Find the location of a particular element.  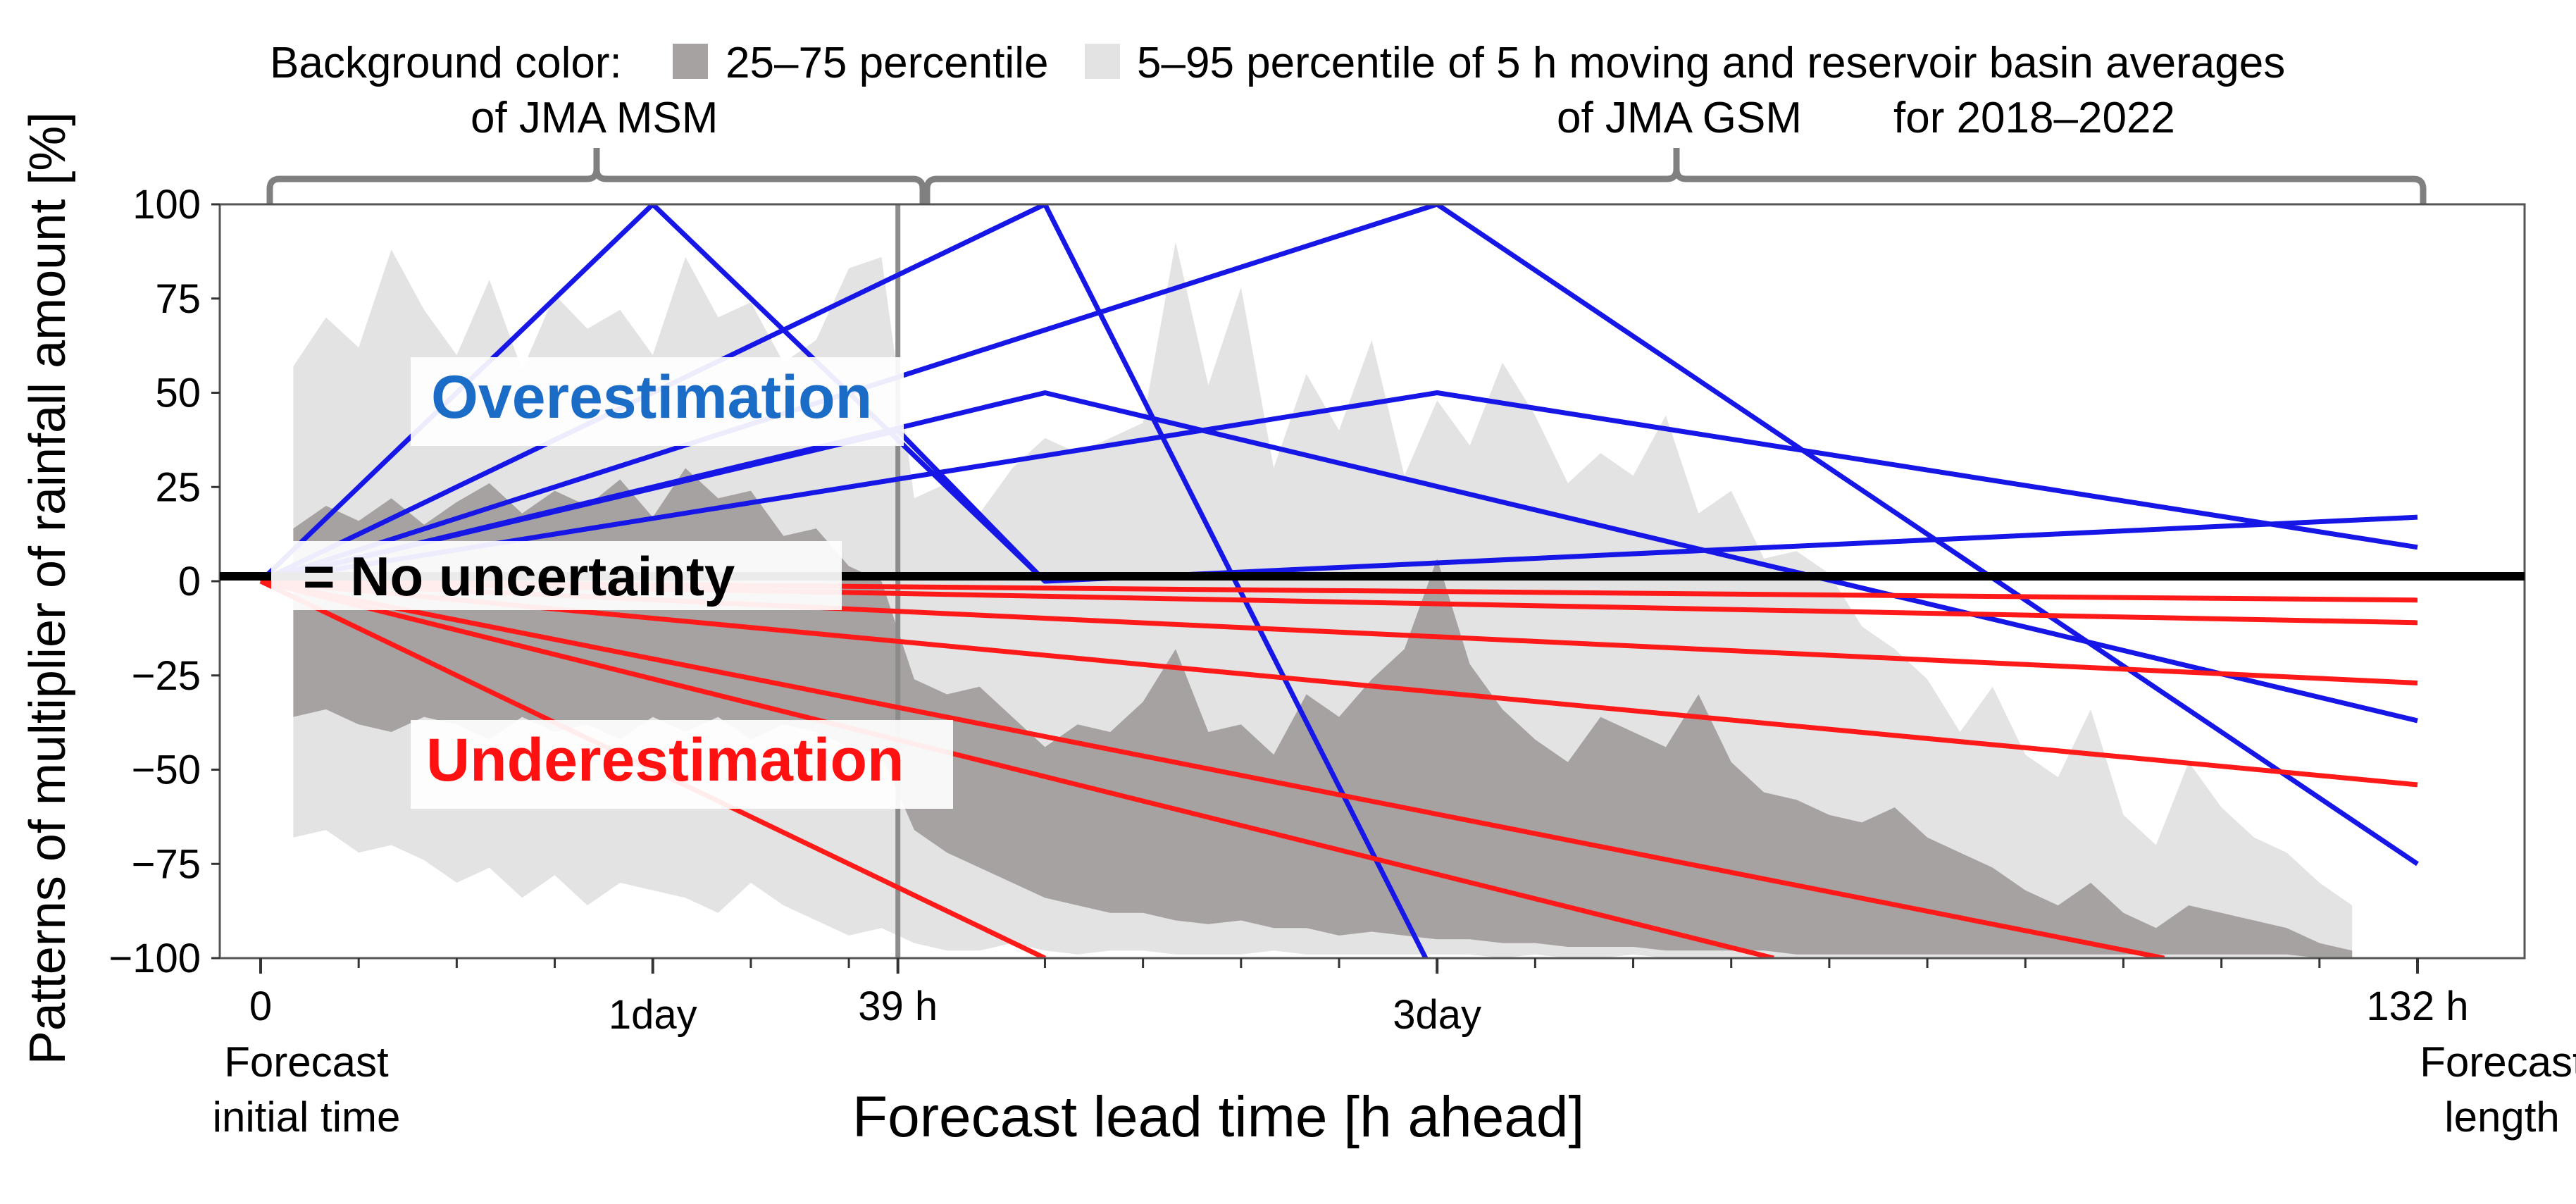

y-tick-label: 0 is located at coordinates (189, 582).